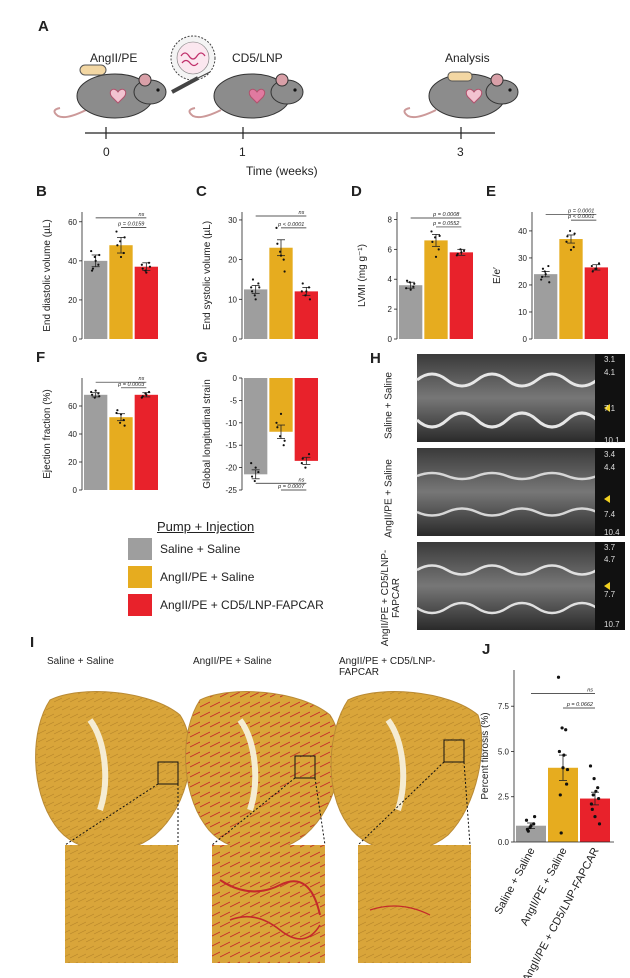  I want to click on histology-zoom-saline, so click(121, 904).